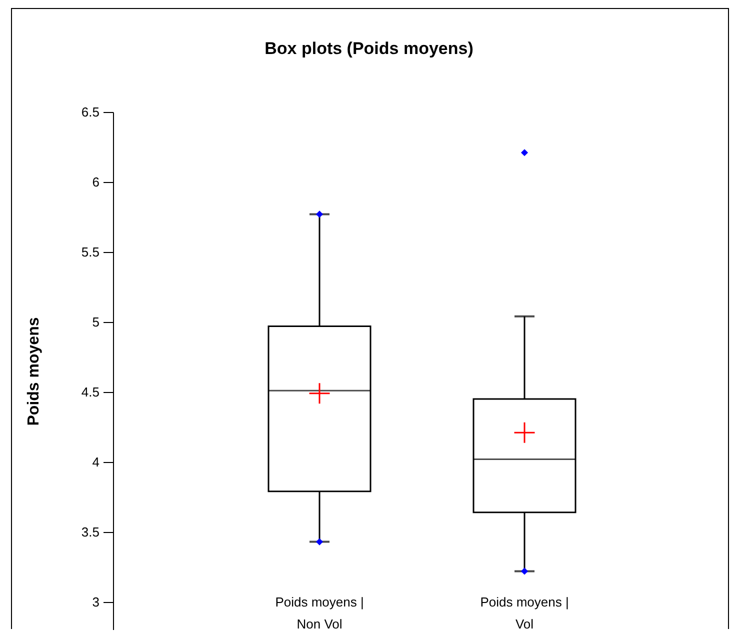 The image size is (738, 632). What do you see at coordinates (524, 613) in the screenshot?
I see `x-tick-label: Poids moyens | Vol` at bounding box center [524, 613].